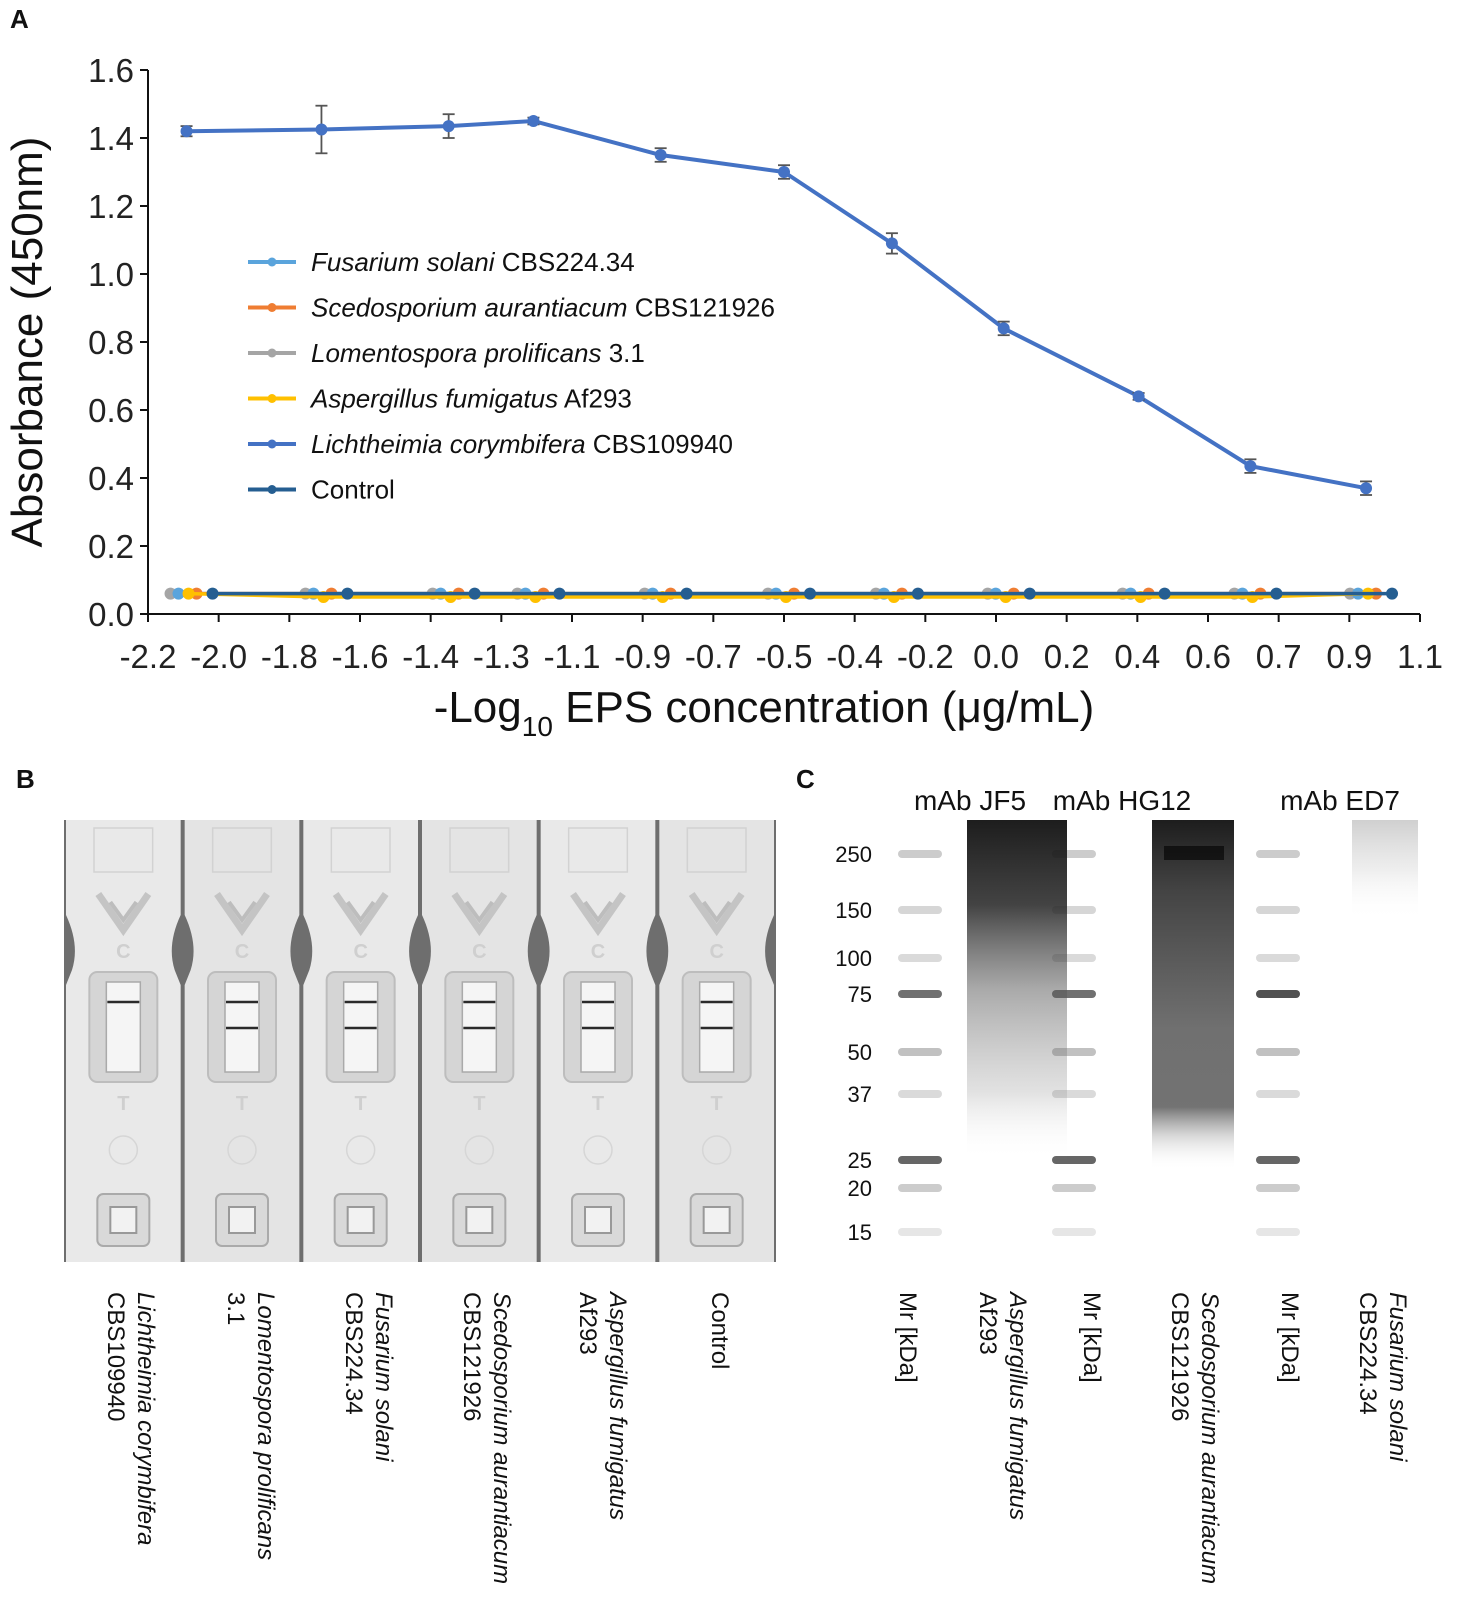 The image size is (1476, 1602). I want to click on y-tick-label: 0.6, so click(111, 410).